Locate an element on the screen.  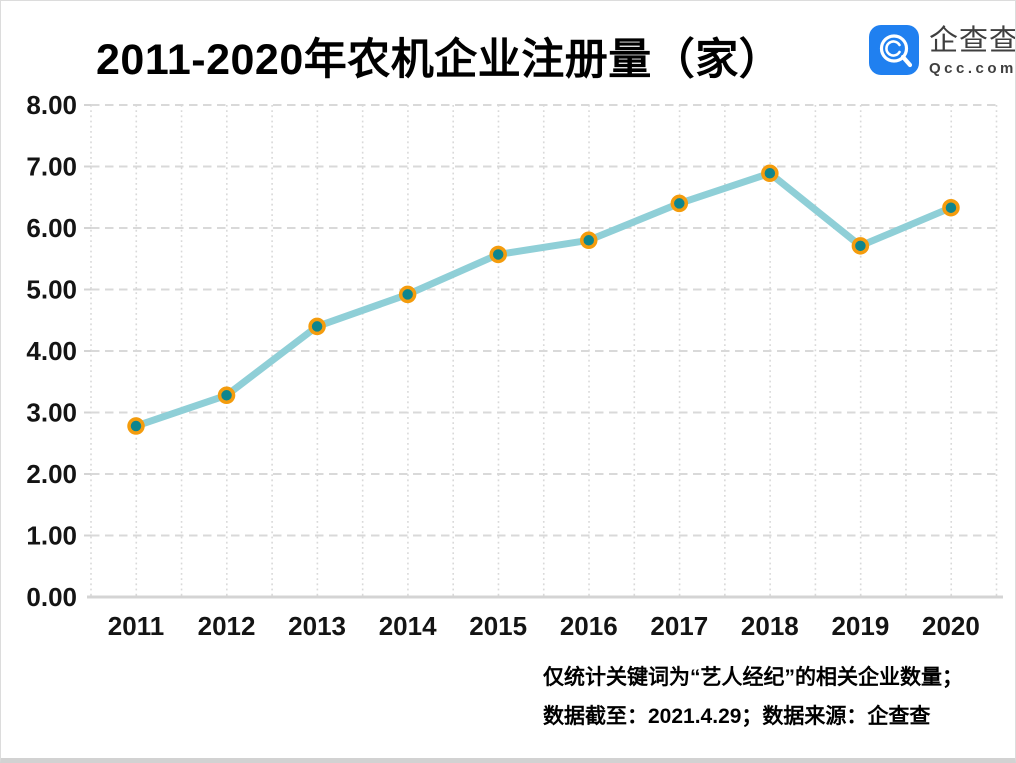
y-tick-label: 4.00 is located at coordinates (51, 351).